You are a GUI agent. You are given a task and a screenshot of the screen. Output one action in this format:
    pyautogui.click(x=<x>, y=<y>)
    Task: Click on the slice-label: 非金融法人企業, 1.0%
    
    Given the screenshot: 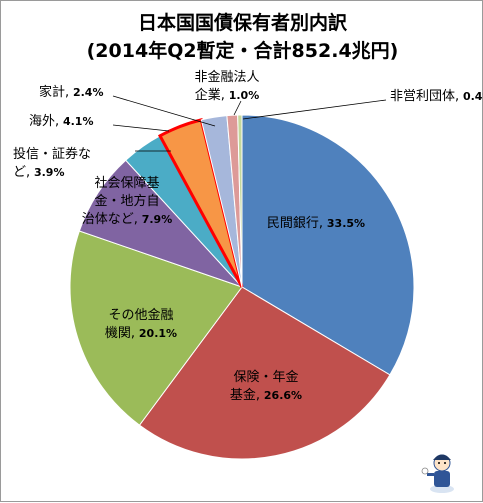 What is the action you would take?
    pyautogui.click(x=226, y=86)
    